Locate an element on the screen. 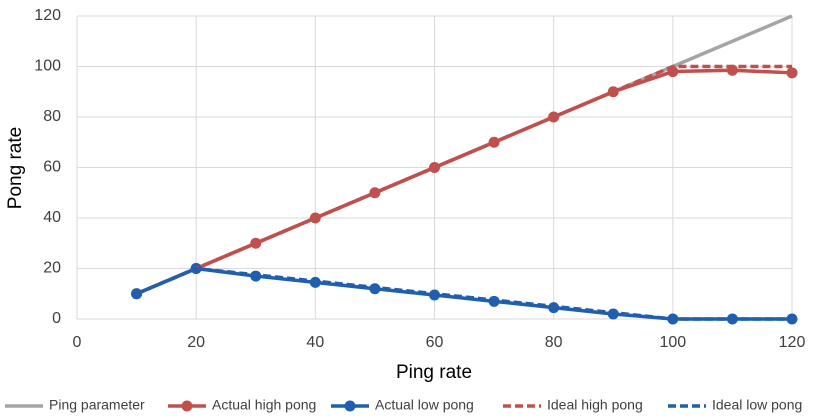 The width and height of the screenshot is (817, 419). x-tick-label: 20 is located at coordinates (196, 342).